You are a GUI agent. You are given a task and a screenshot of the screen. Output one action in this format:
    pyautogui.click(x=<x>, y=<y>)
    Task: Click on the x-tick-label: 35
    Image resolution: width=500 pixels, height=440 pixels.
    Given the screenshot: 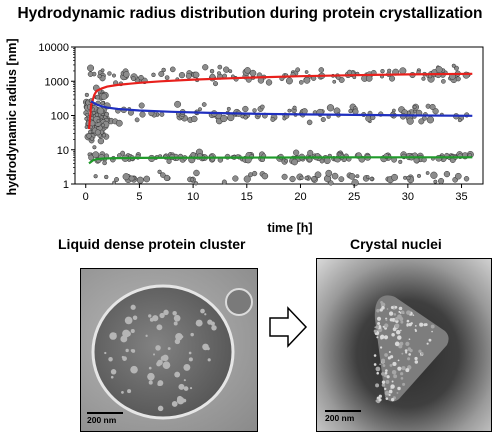 What is the action you would take?
    pyautogui.click(x=461, y=197)
    